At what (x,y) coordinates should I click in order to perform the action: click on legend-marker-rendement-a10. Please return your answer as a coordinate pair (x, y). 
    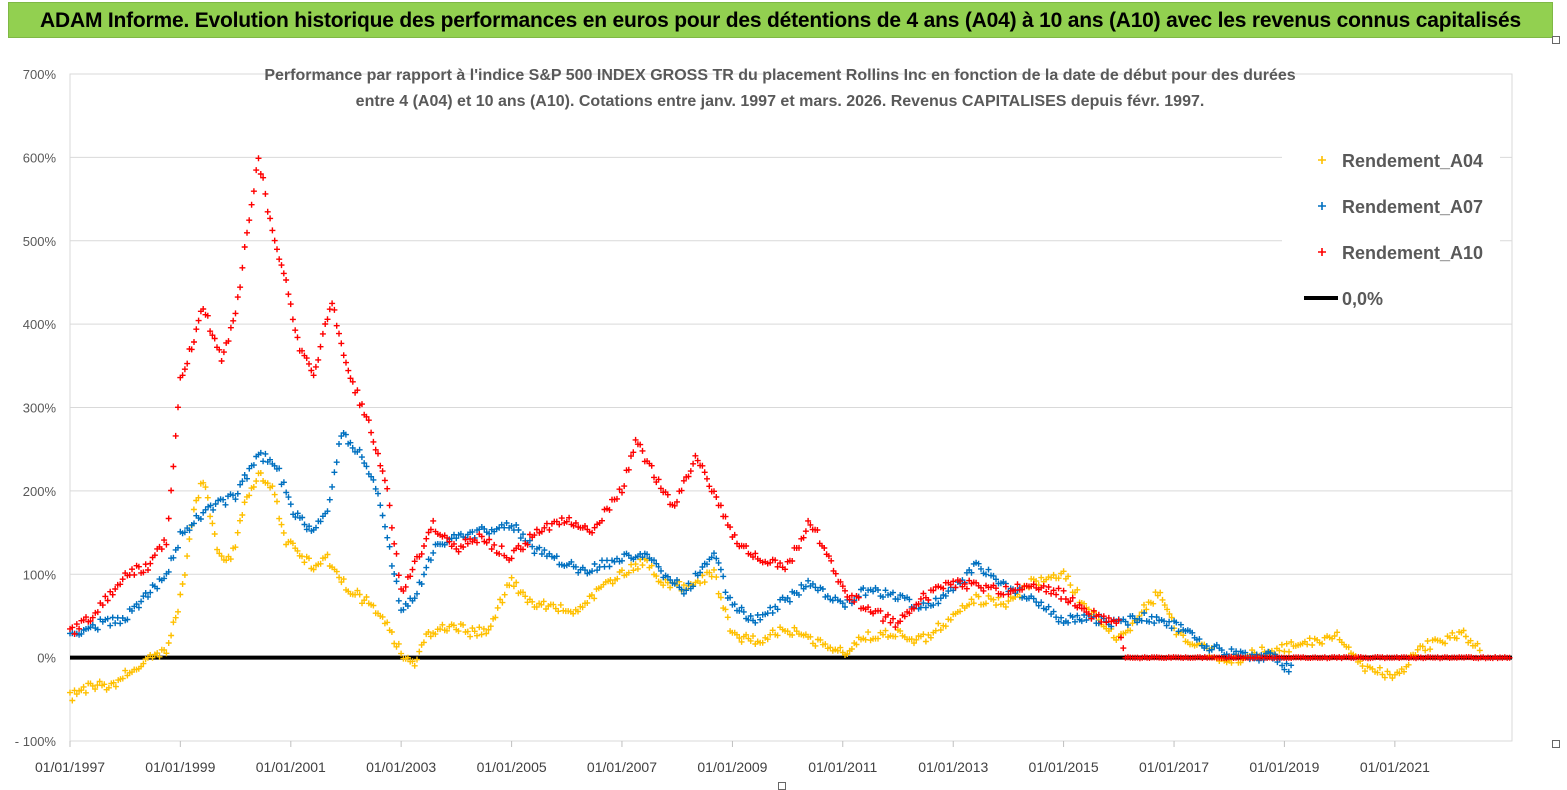
    Looking at the image, I should click on (1322, 252).